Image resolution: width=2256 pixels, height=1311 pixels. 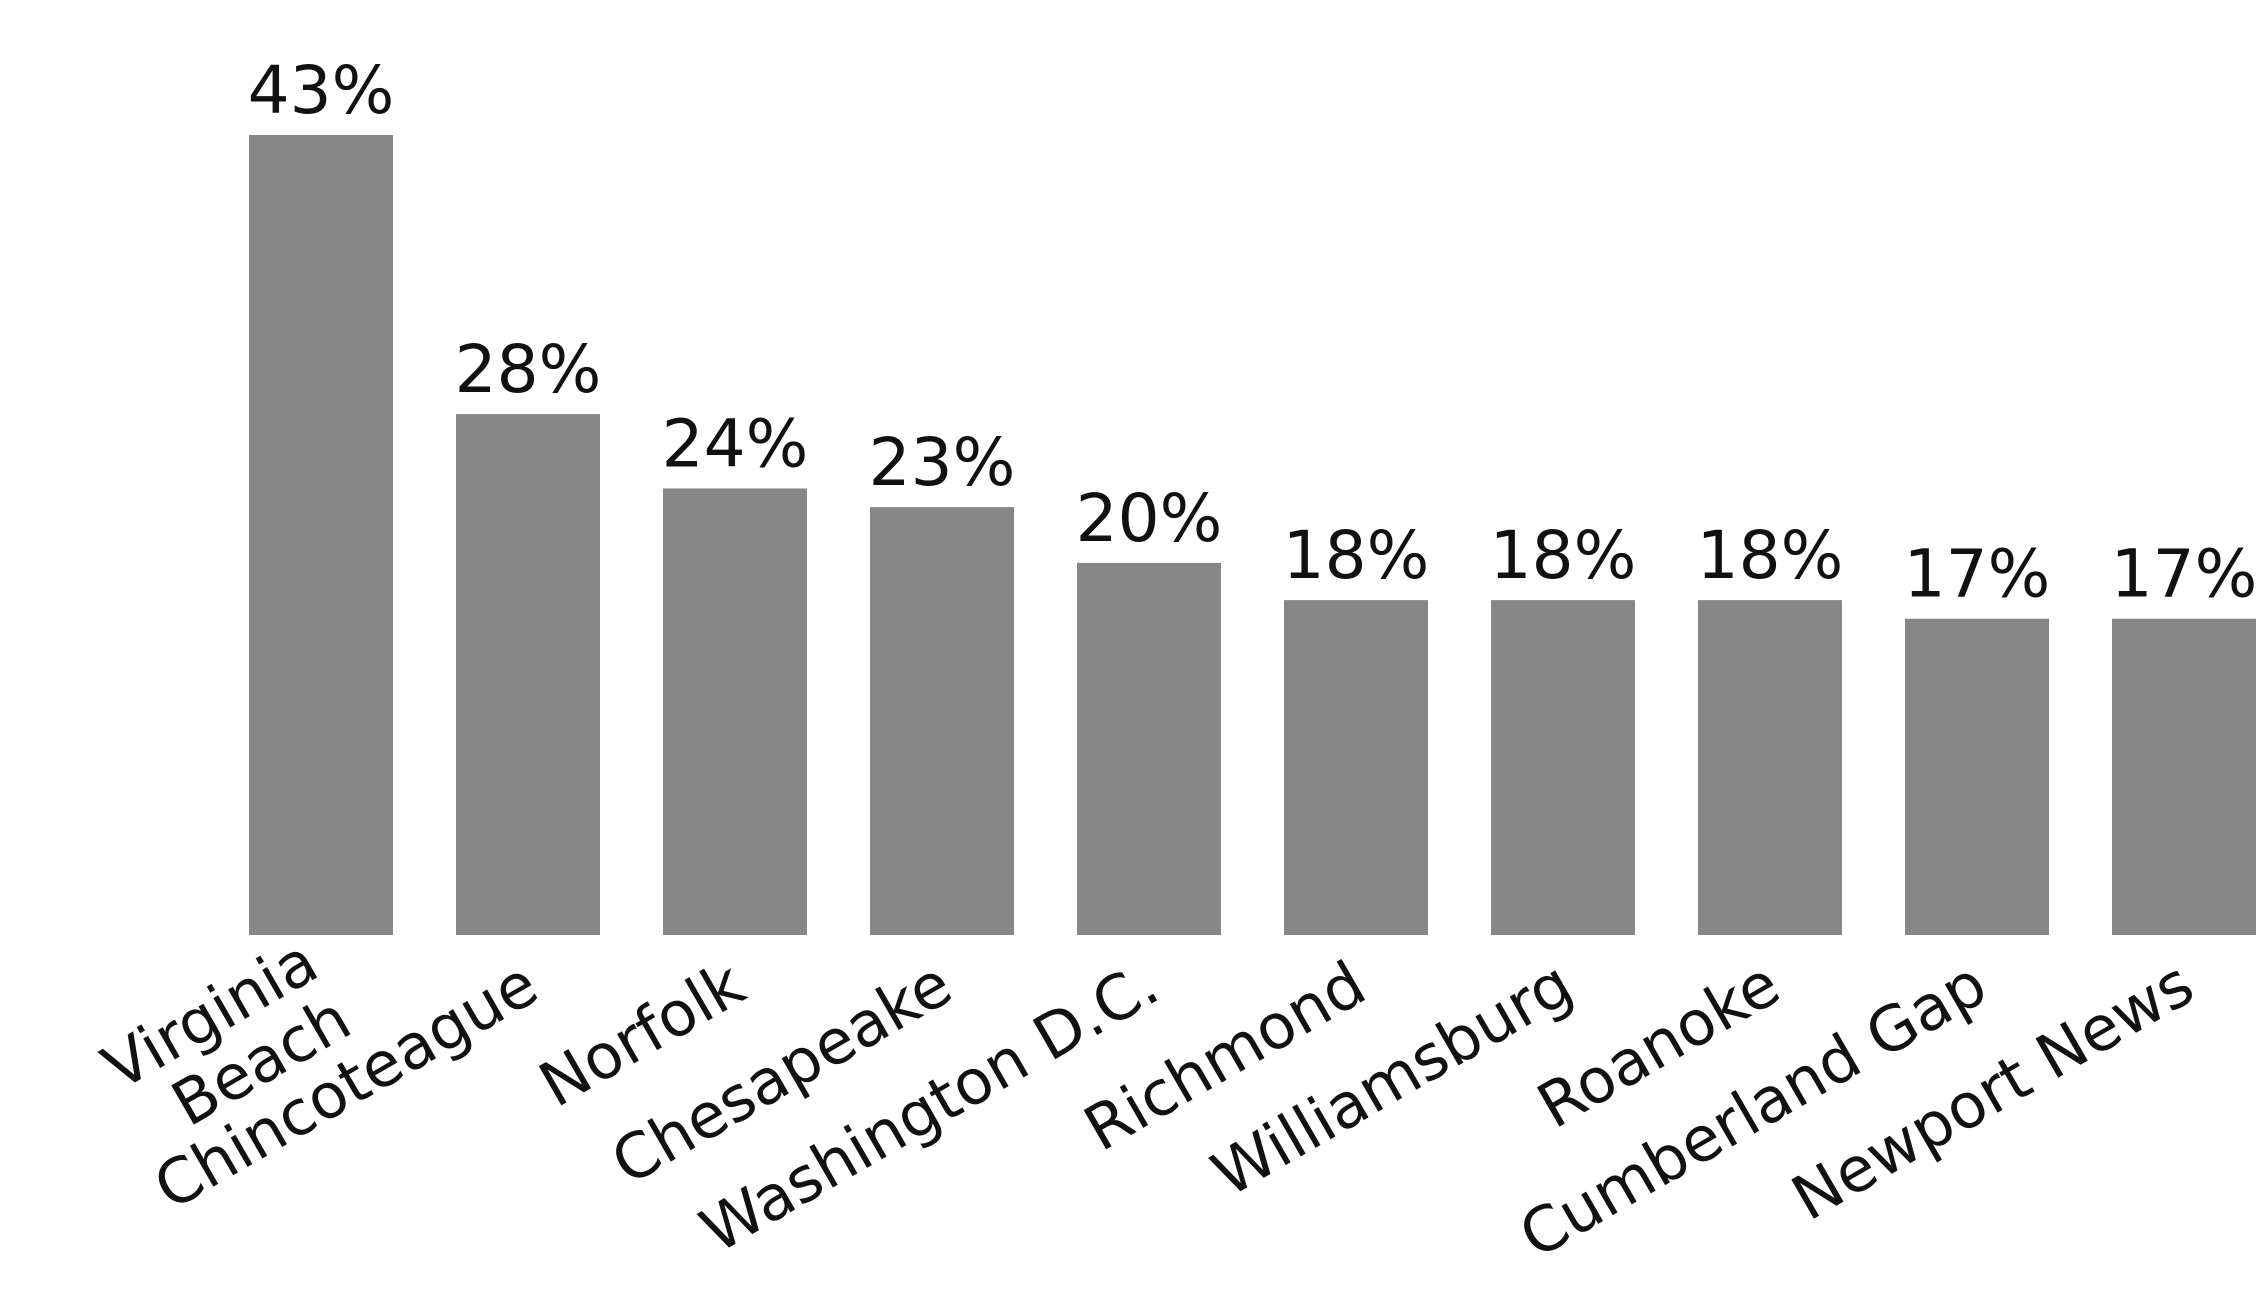 What do you see at coordinates (321, 90) in the screenshot?
I see `value-label: 43%` at bounding box center [321, 90].